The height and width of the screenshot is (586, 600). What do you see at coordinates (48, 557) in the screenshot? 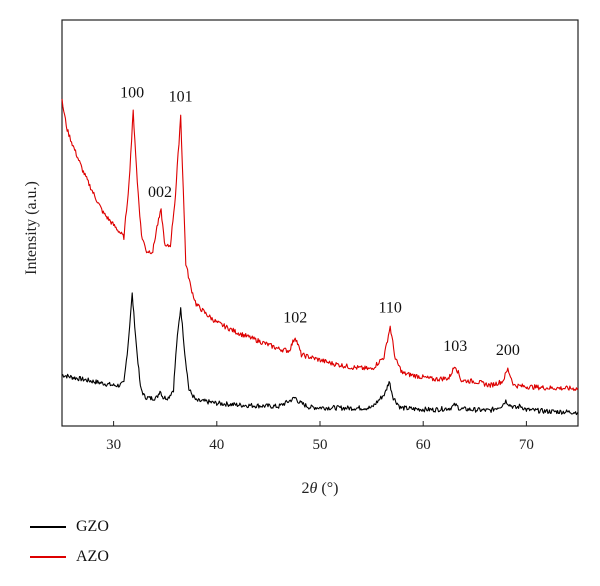
I see `legend-swatch-azo` at bounding box center [48, 557].